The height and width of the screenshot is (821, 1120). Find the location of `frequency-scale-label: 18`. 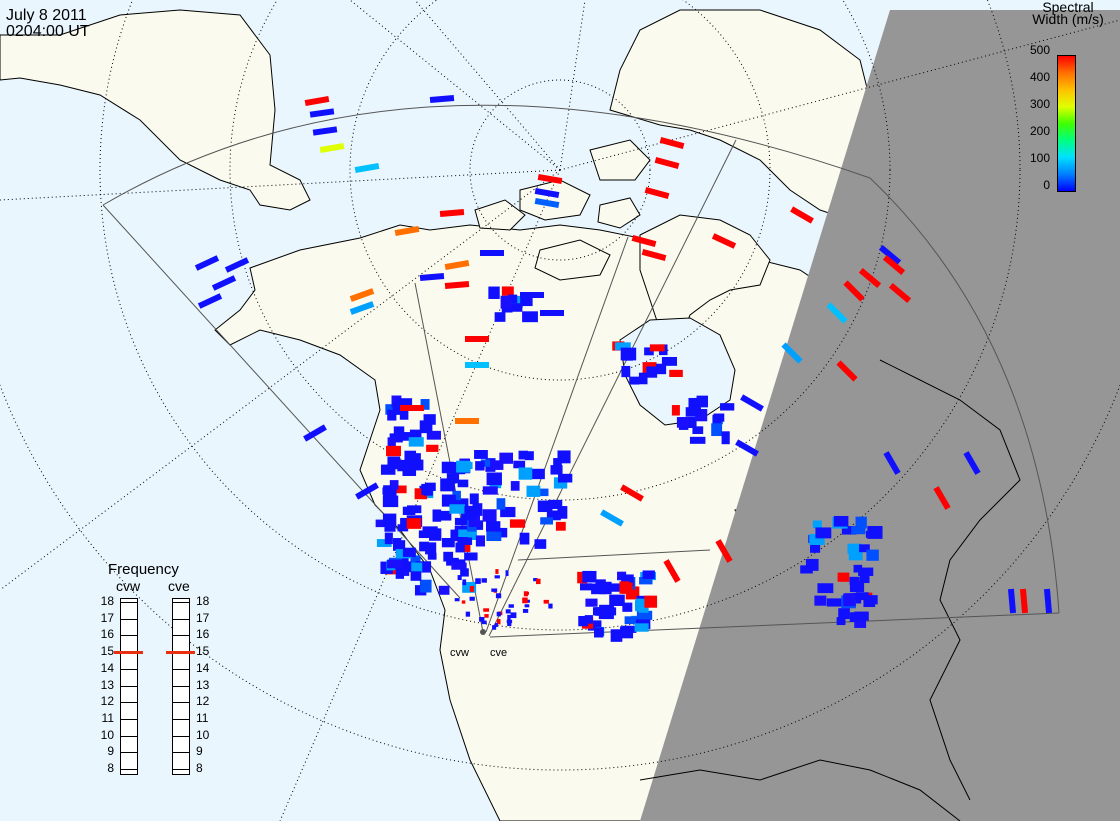

frequency-scale-label: 18 is located at coordinates (107, 601).